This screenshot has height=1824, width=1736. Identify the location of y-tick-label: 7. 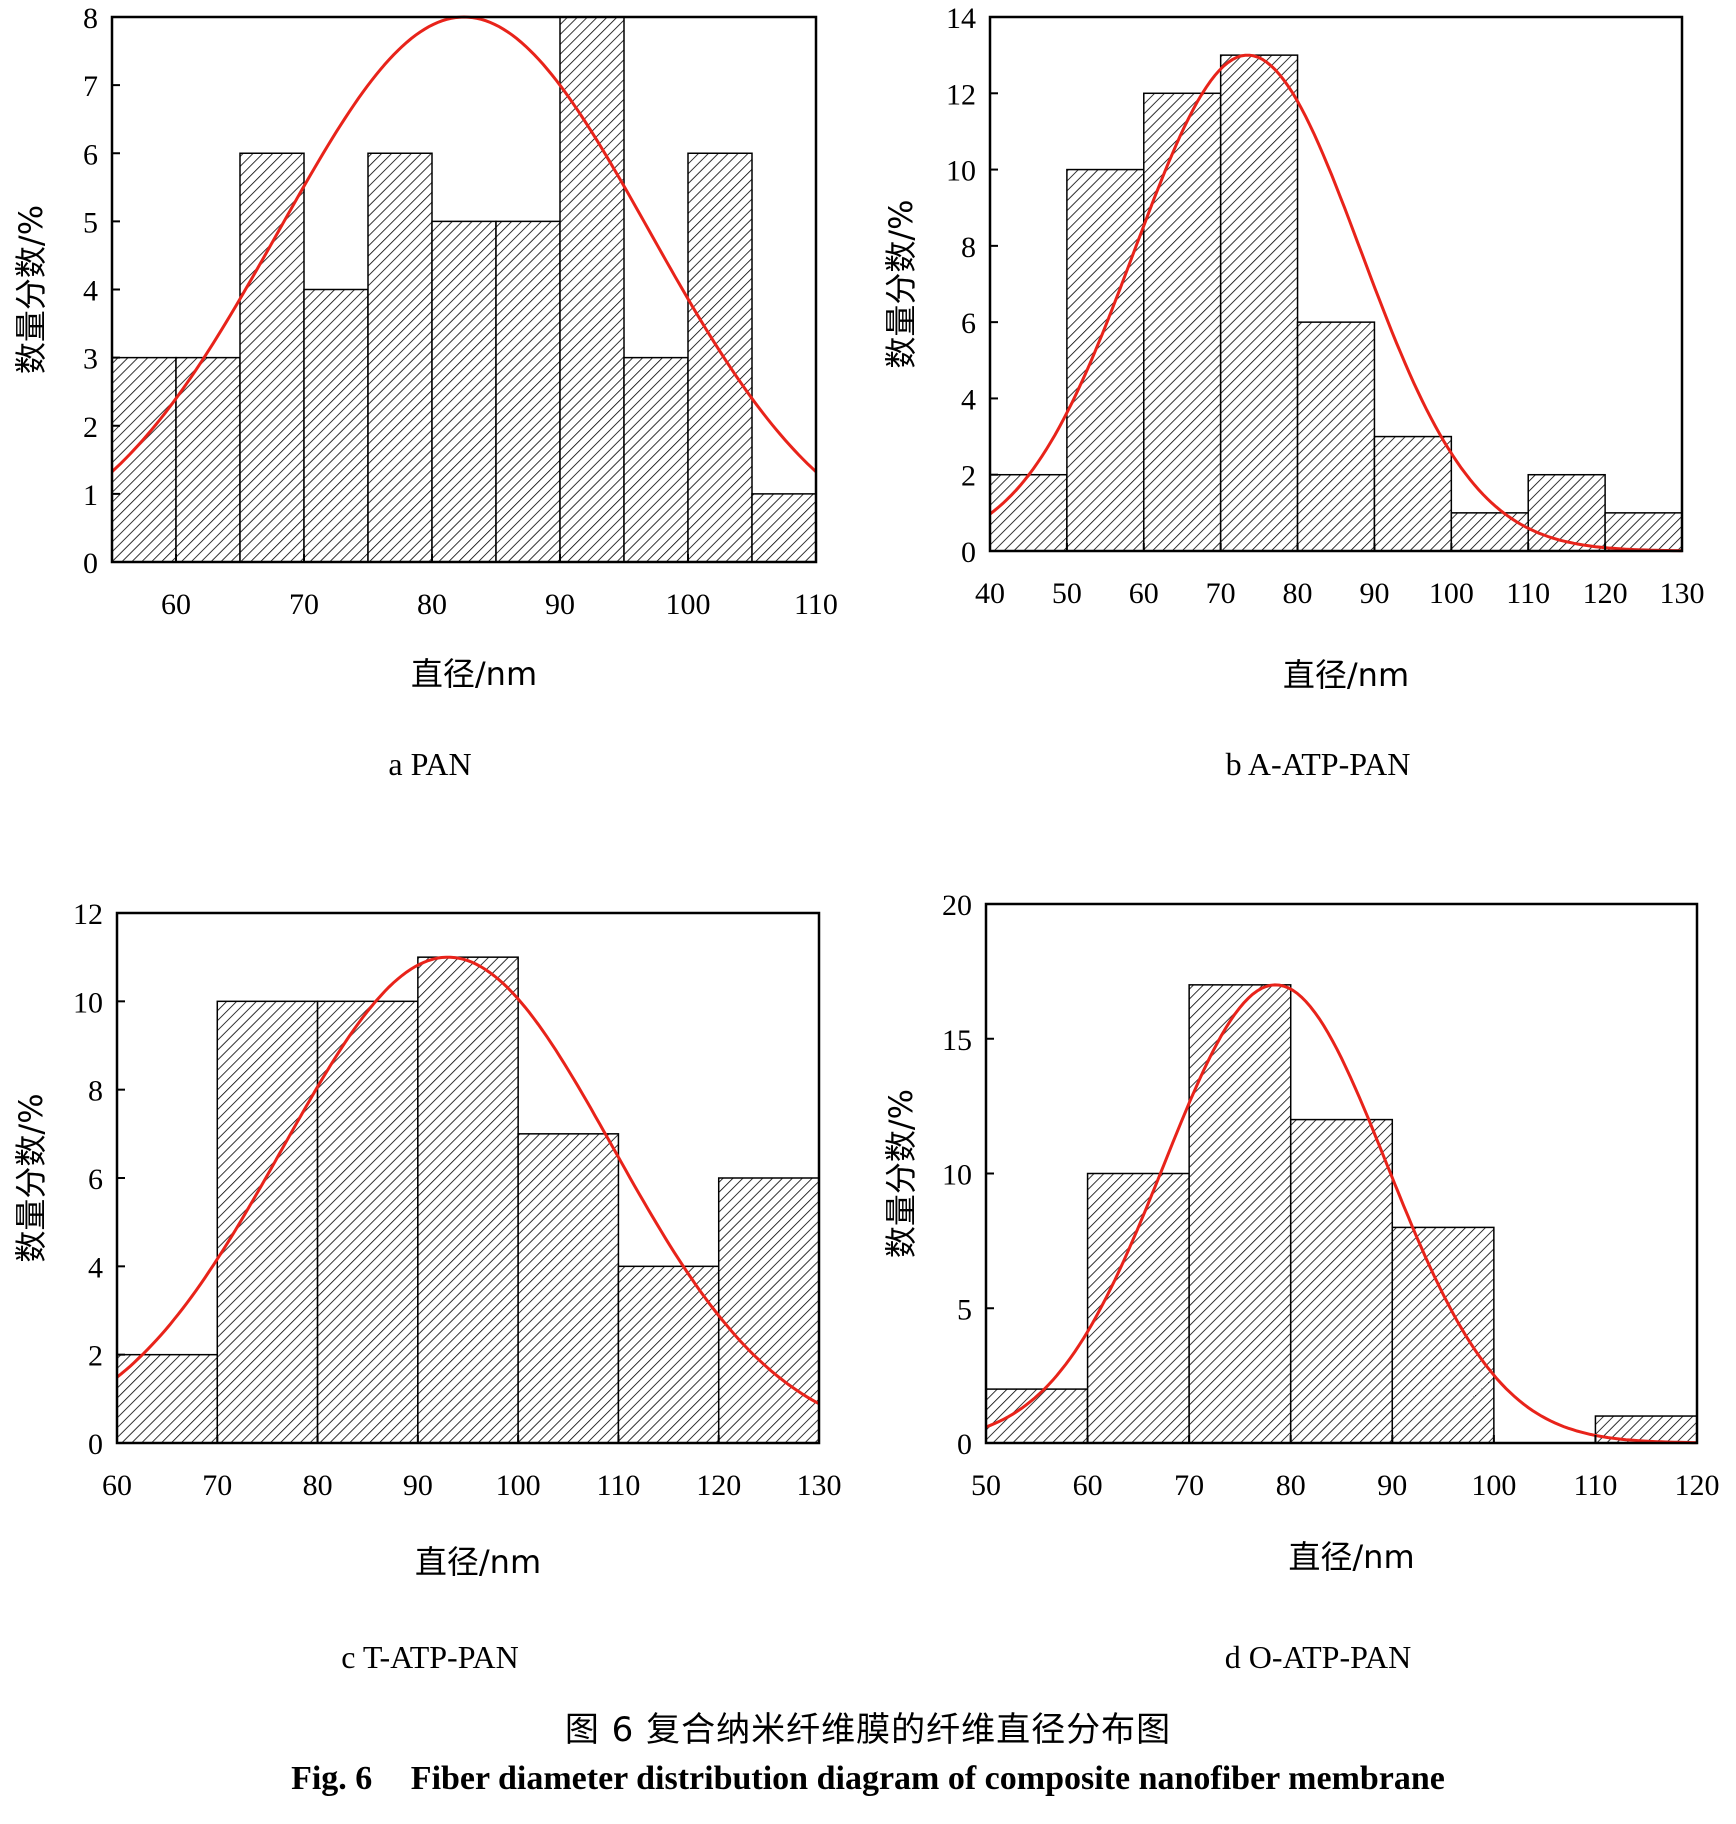
(90, 86).